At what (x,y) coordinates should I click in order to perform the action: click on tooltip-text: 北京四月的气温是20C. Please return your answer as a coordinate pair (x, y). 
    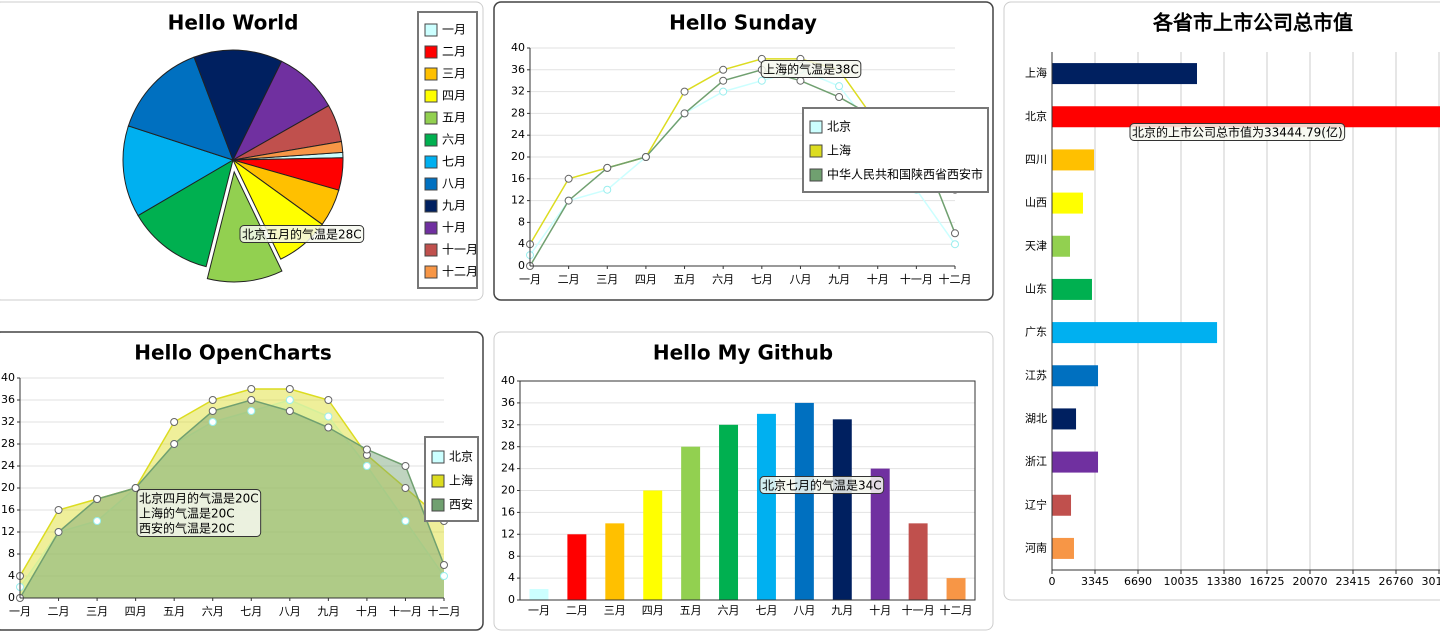
    Looking at the image, I should click on (199, 498).